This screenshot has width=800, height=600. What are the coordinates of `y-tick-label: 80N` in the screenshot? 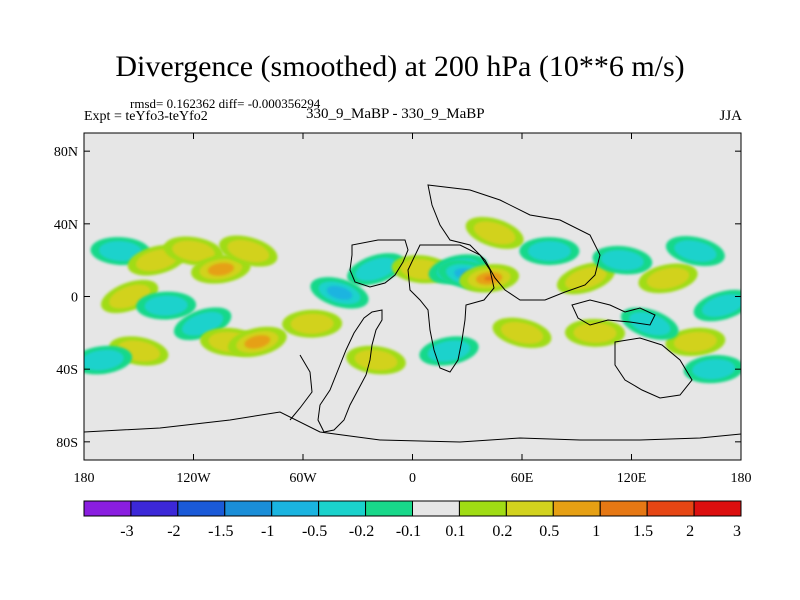 It's located at (66, 152).